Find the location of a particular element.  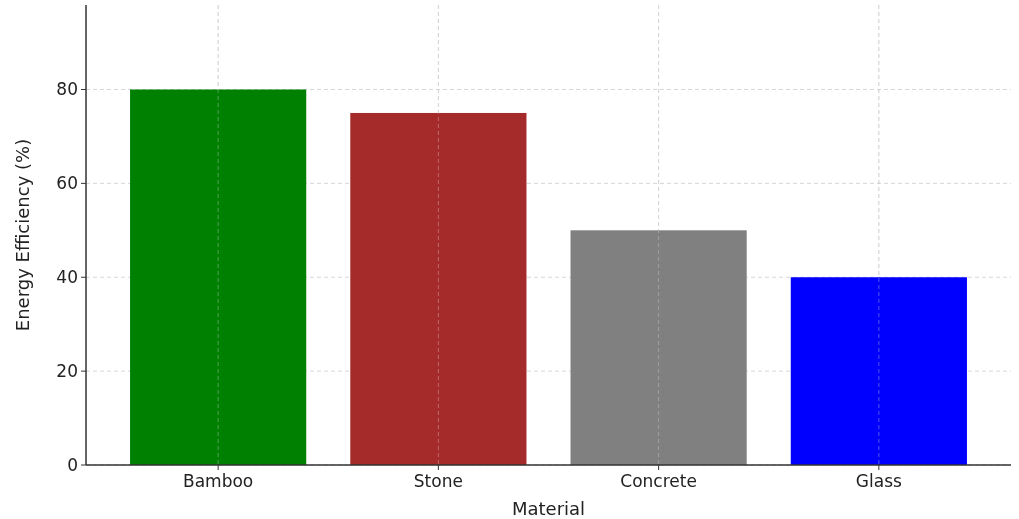

y-tick-label: 20 is located at coordinates (67, 371).